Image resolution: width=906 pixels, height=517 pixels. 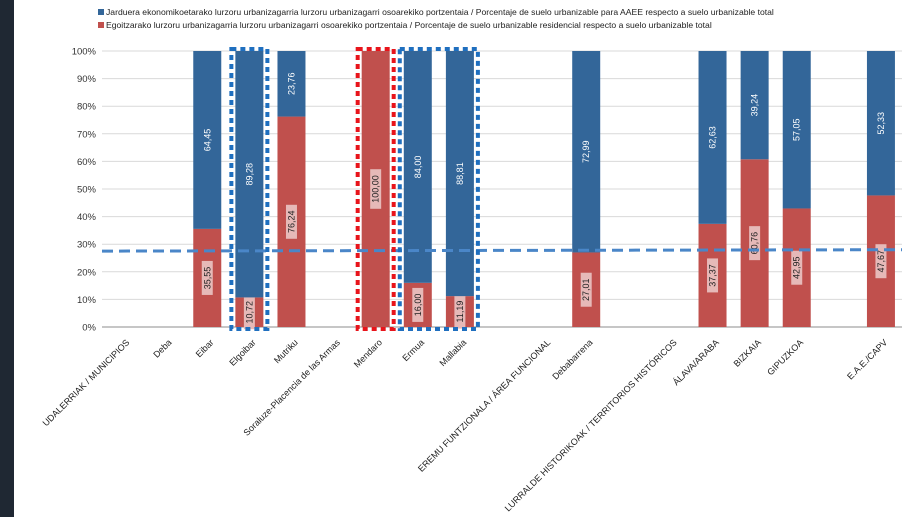 I want to click on y-tick-label: 10%, so click(x=87, y=300).